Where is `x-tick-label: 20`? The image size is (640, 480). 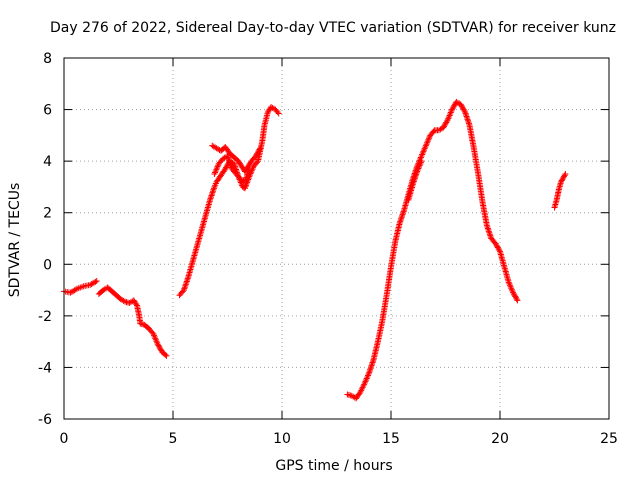
x-tick-label: 20 is located at coordinates (500, 439).